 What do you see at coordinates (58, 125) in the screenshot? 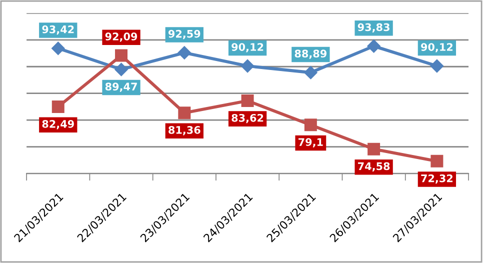
I see `data-label: 82,49` at bounding box center [58, 125].